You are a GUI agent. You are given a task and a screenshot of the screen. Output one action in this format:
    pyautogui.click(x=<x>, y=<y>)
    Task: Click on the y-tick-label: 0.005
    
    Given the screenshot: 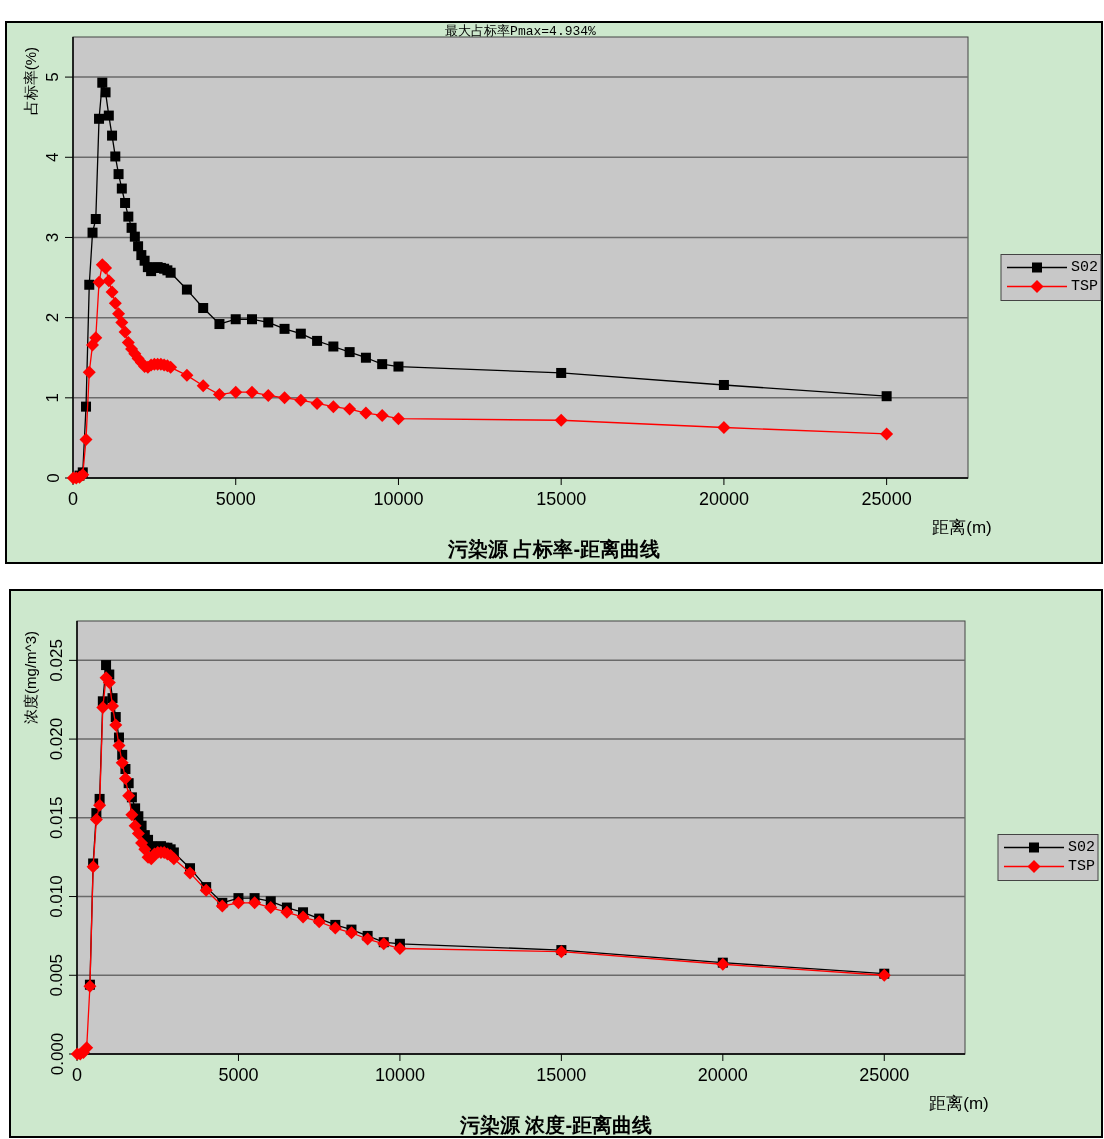 What is the action you would take?
    pyautogui.click(x=57, y=975)
    